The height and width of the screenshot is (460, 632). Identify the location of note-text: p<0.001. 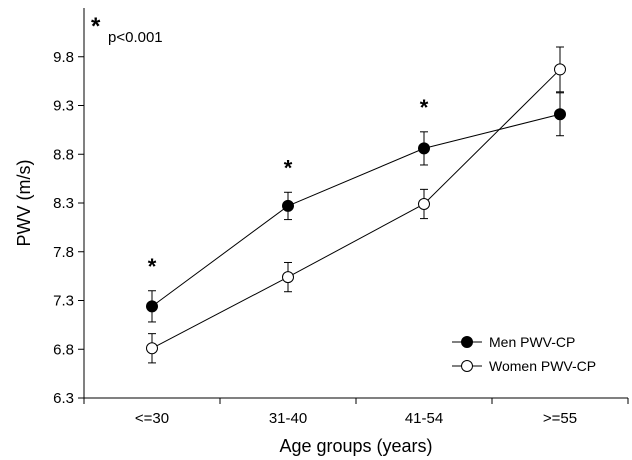
(135, 37).